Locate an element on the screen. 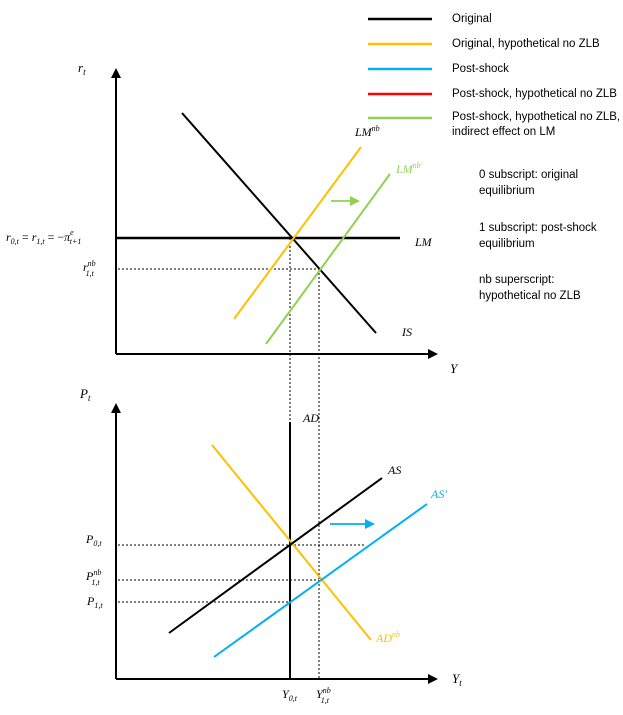 This screenshot has height=715, width=623. legend-entry-original-no-zlb: Original, hypothetical no ZLB is located at coordinates (484, 44).